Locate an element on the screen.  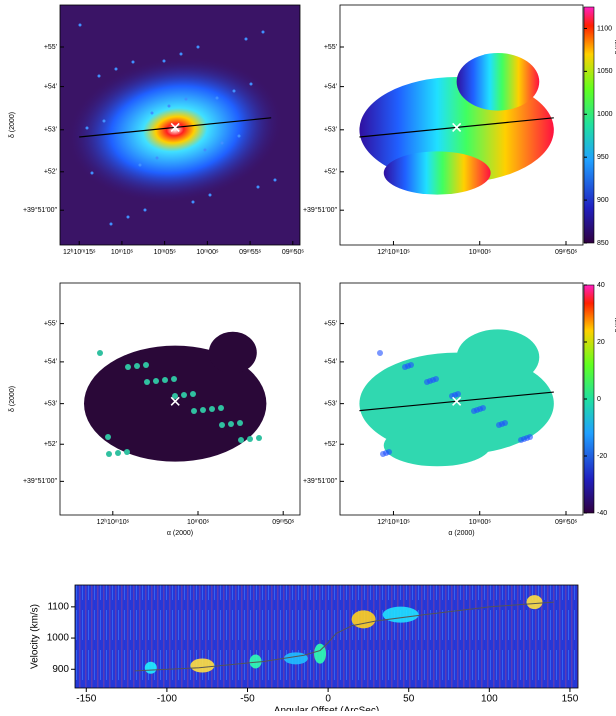
x-tick-label: 10ᵐ10ˢ is located at coordinates (122, 252).